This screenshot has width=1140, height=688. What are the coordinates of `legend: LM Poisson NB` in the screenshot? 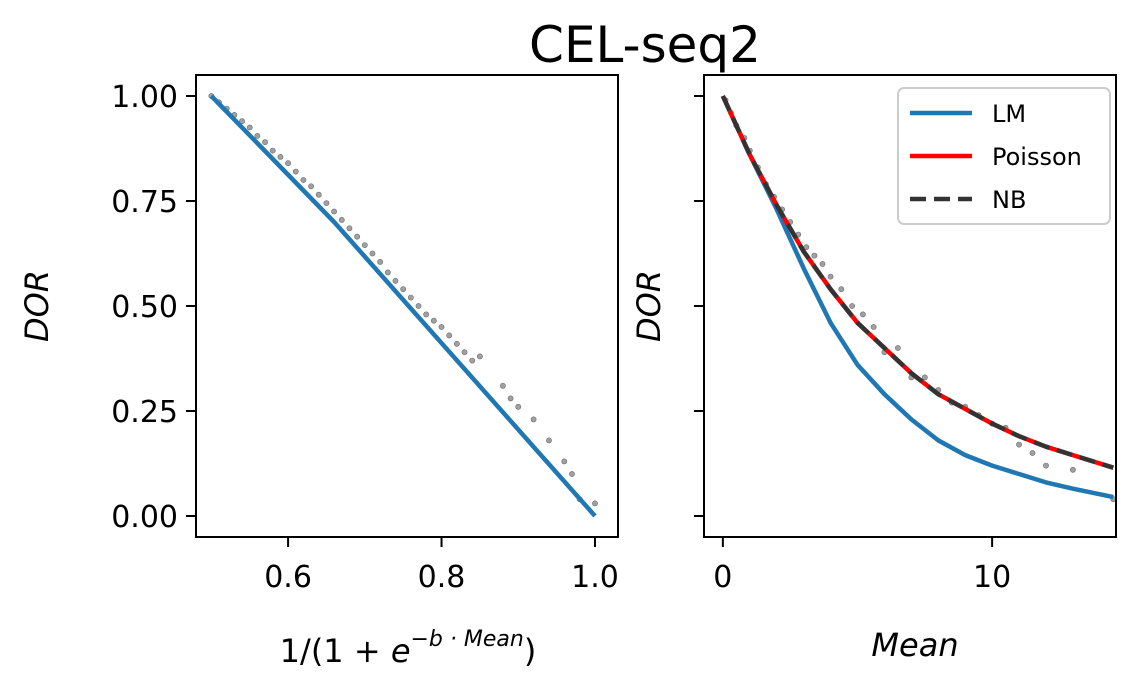 It's located at (1004, 156).